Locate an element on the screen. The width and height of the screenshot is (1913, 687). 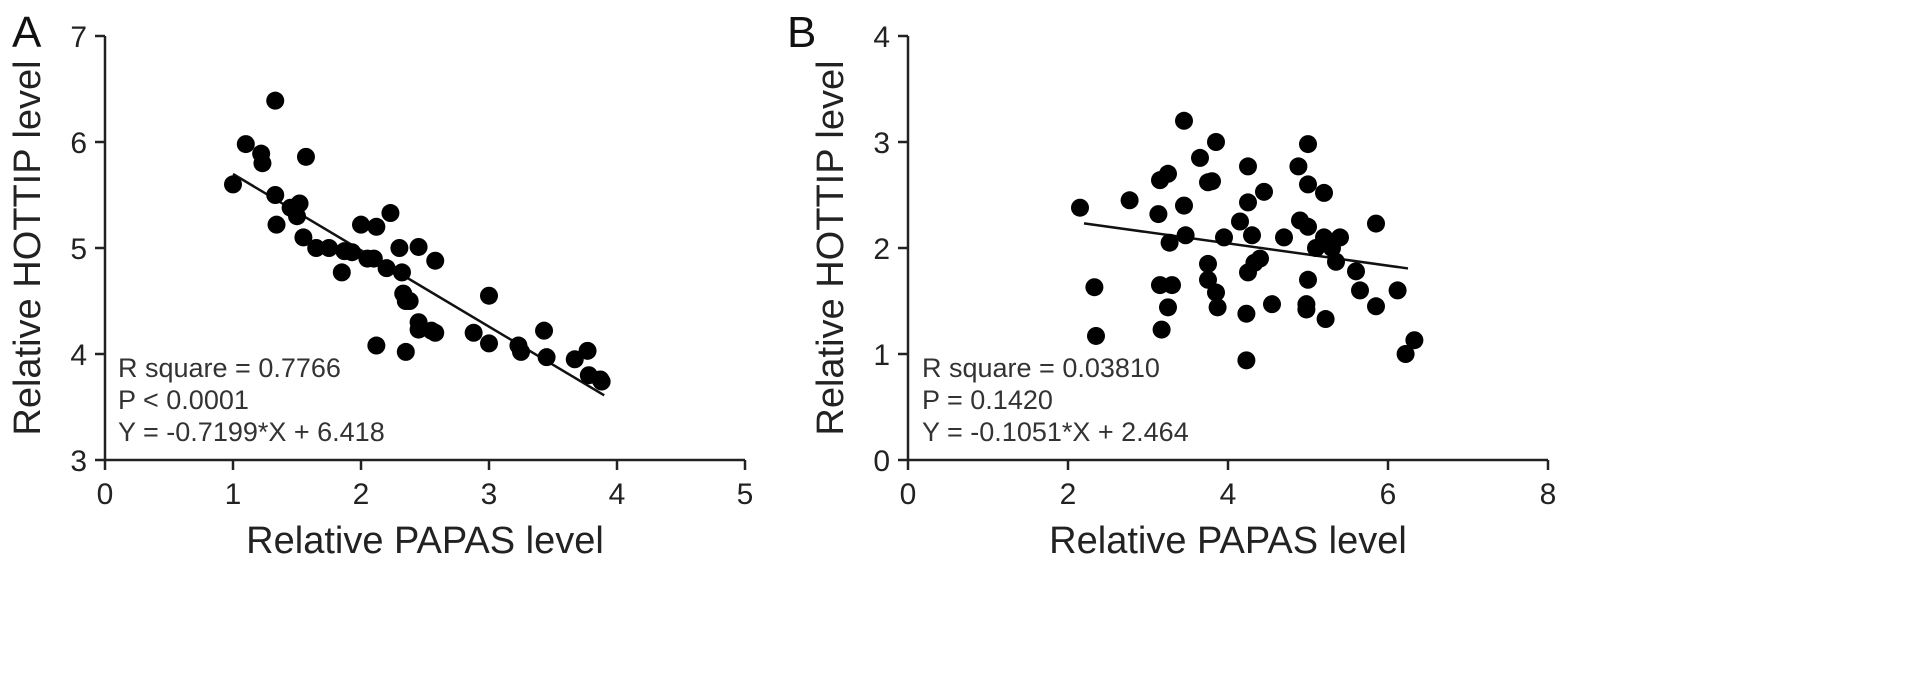
x-tick-label: 6 is located at coordinates (1388, 494).